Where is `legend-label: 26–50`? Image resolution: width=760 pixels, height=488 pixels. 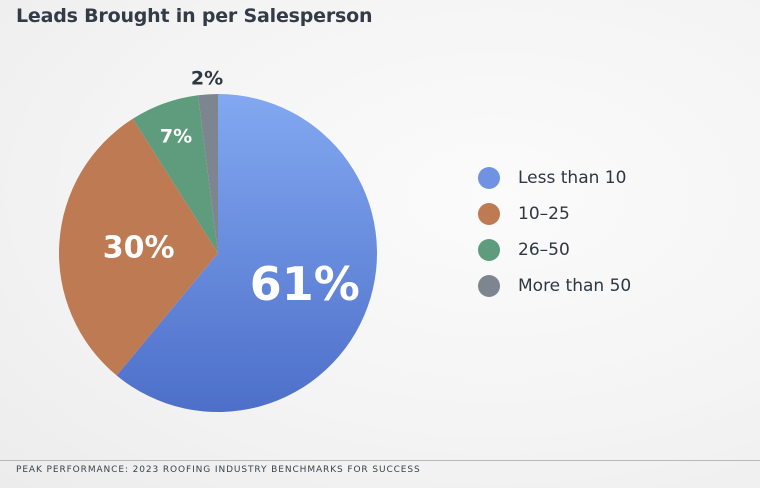 legend-label: 26–50 is located at coordinates (544, 250).